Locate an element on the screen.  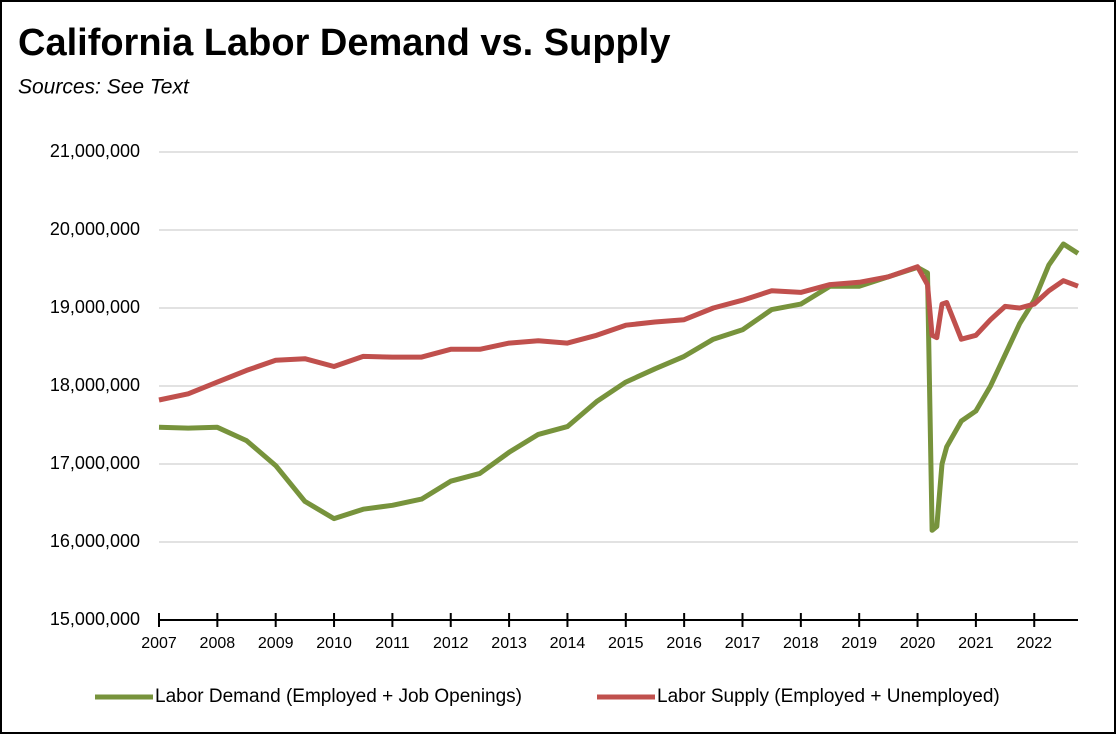
x-tick-label: 2013 is located at coordinates (509, 643).